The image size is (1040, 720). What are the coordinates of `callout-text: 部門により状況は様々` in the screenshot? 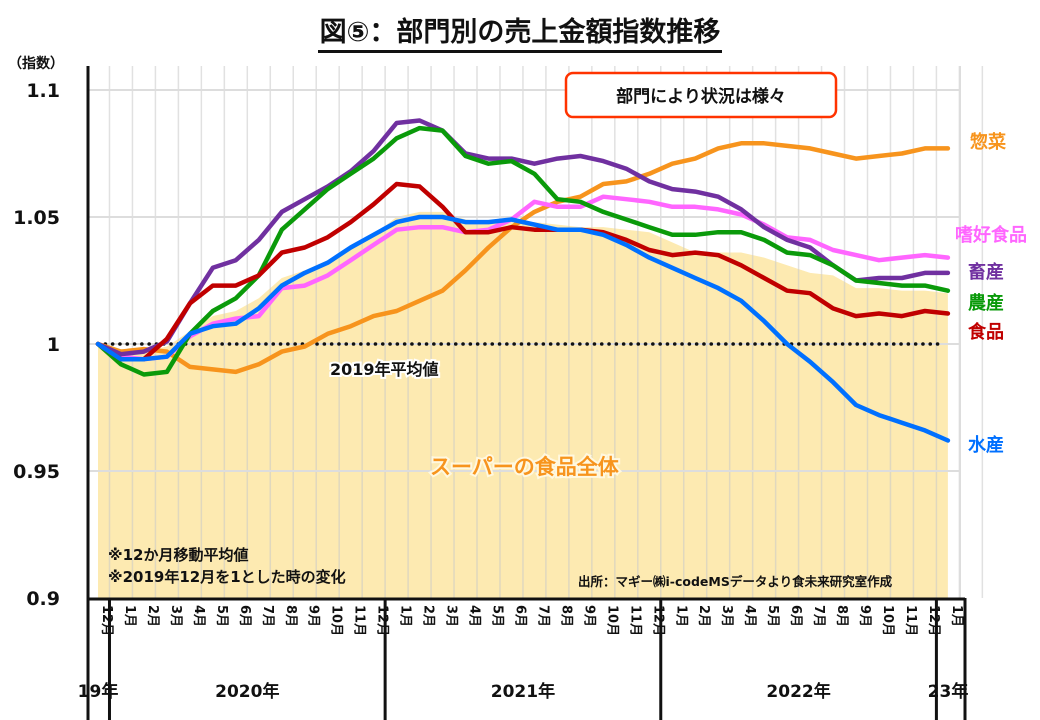 It's located at (701, 96).